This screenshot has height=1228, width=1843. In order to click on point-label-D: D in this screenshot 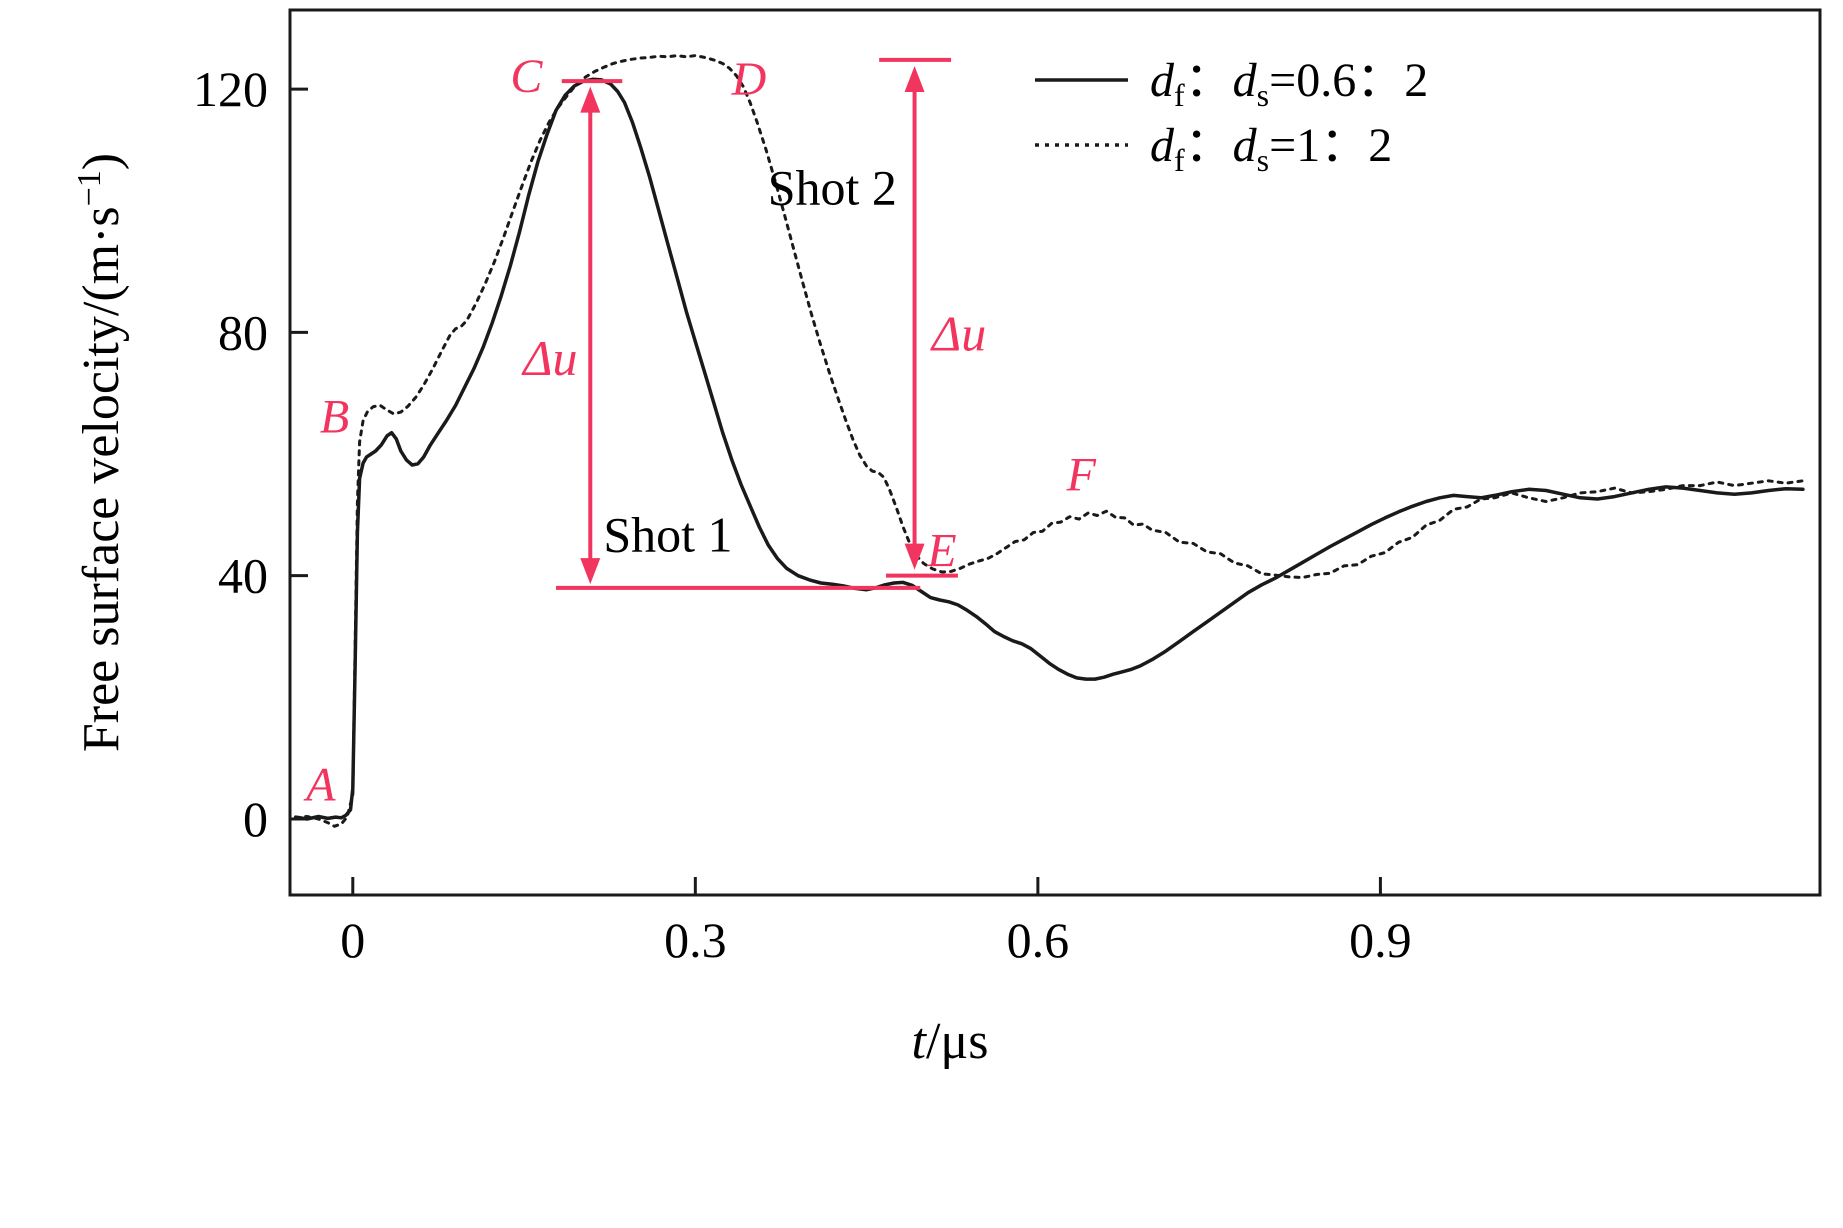, I will do `click(749, 79)`.